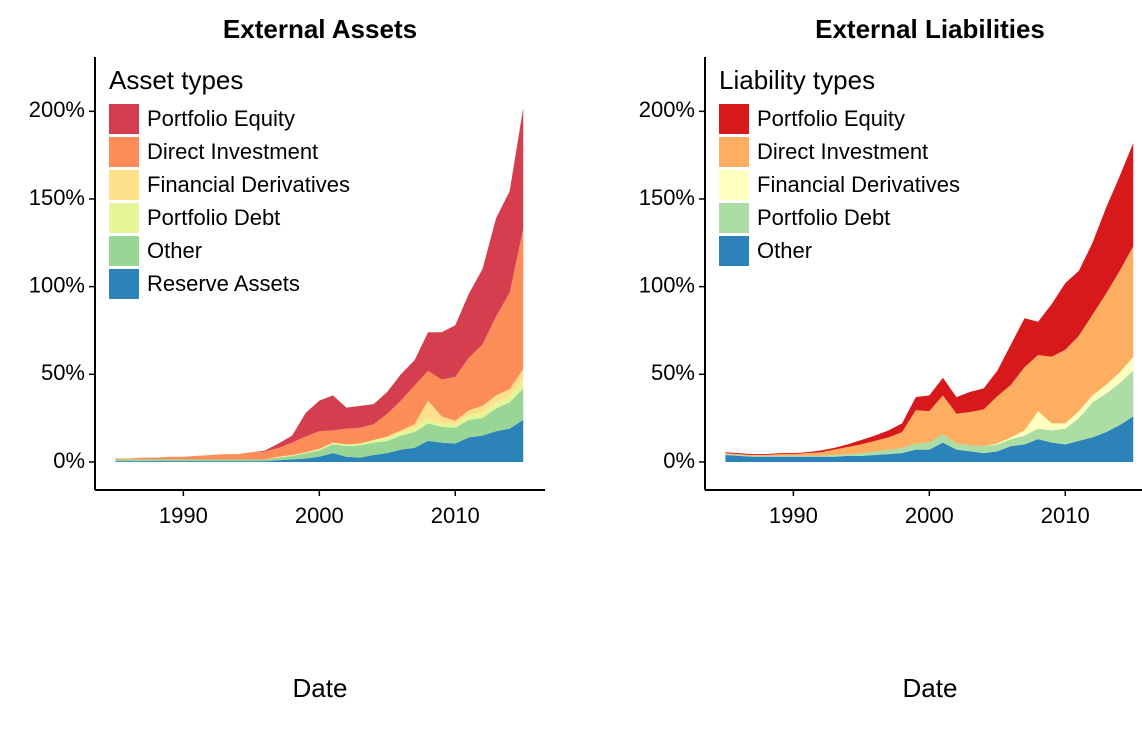 The width and height of the screenshot is (1142, 731). Describe the element at coordinates (223, 283) in the screenshot. I see `legend-label: Reserve Assets` at that location.